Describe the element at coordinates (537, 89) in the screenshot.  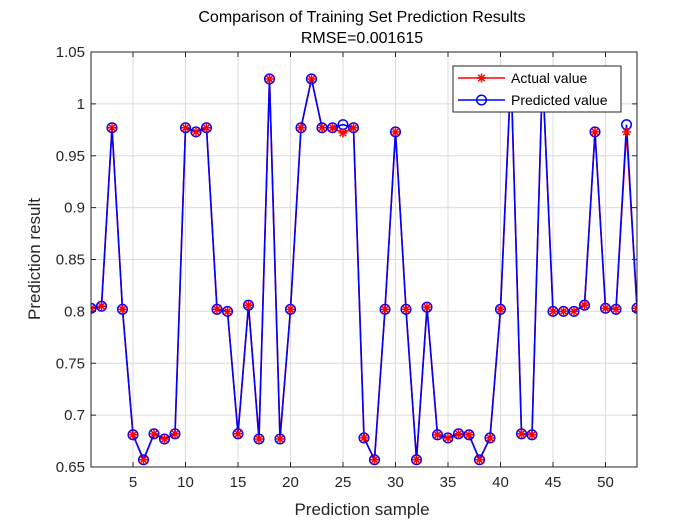
I see `legend: Actual value Predicted value` at that location.